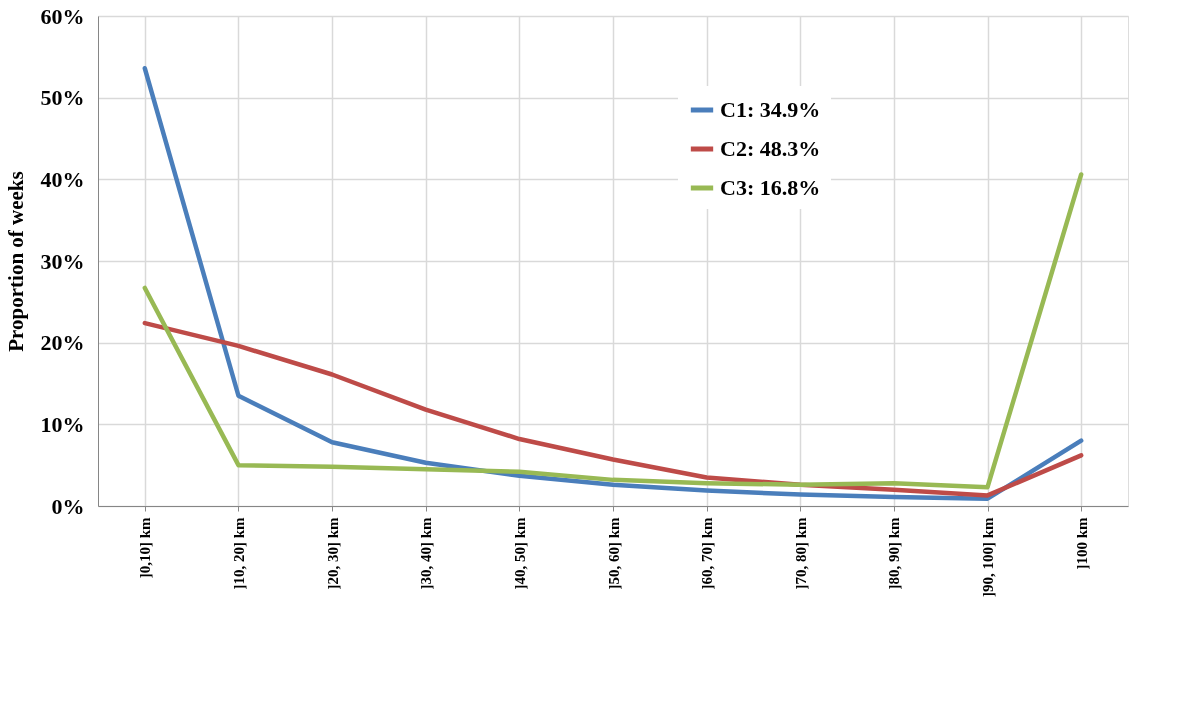 The image size is (1203, 701). What do you see at coordinates (770, 187) in the screenshot?
I see `legend-label: C3: 16.8%` at bounding box center [770, 187].